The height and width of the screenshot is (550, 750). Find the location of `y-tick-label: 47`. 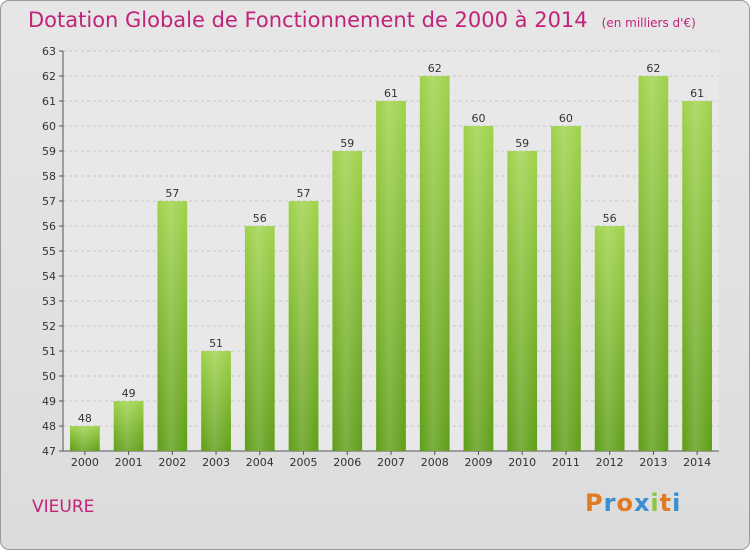

y-tick-label: 47 is located at coordinates (49, 451).